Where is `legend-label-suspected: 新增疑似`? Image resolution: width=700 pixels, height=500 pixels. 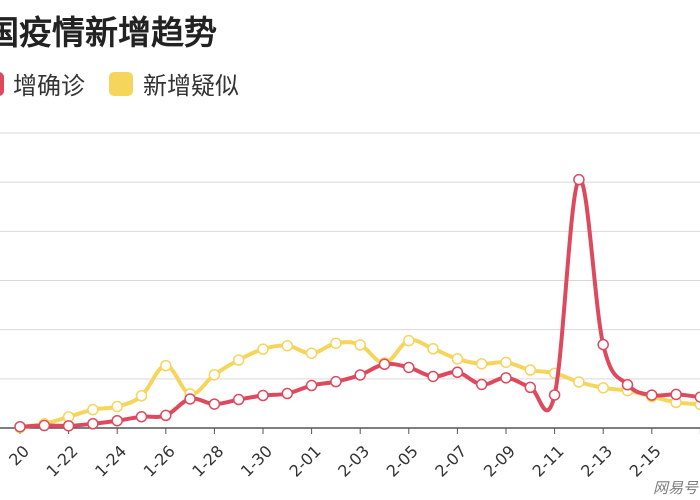
legend-label-suspected: 新增疑似 is located at coordinates (191, 86).